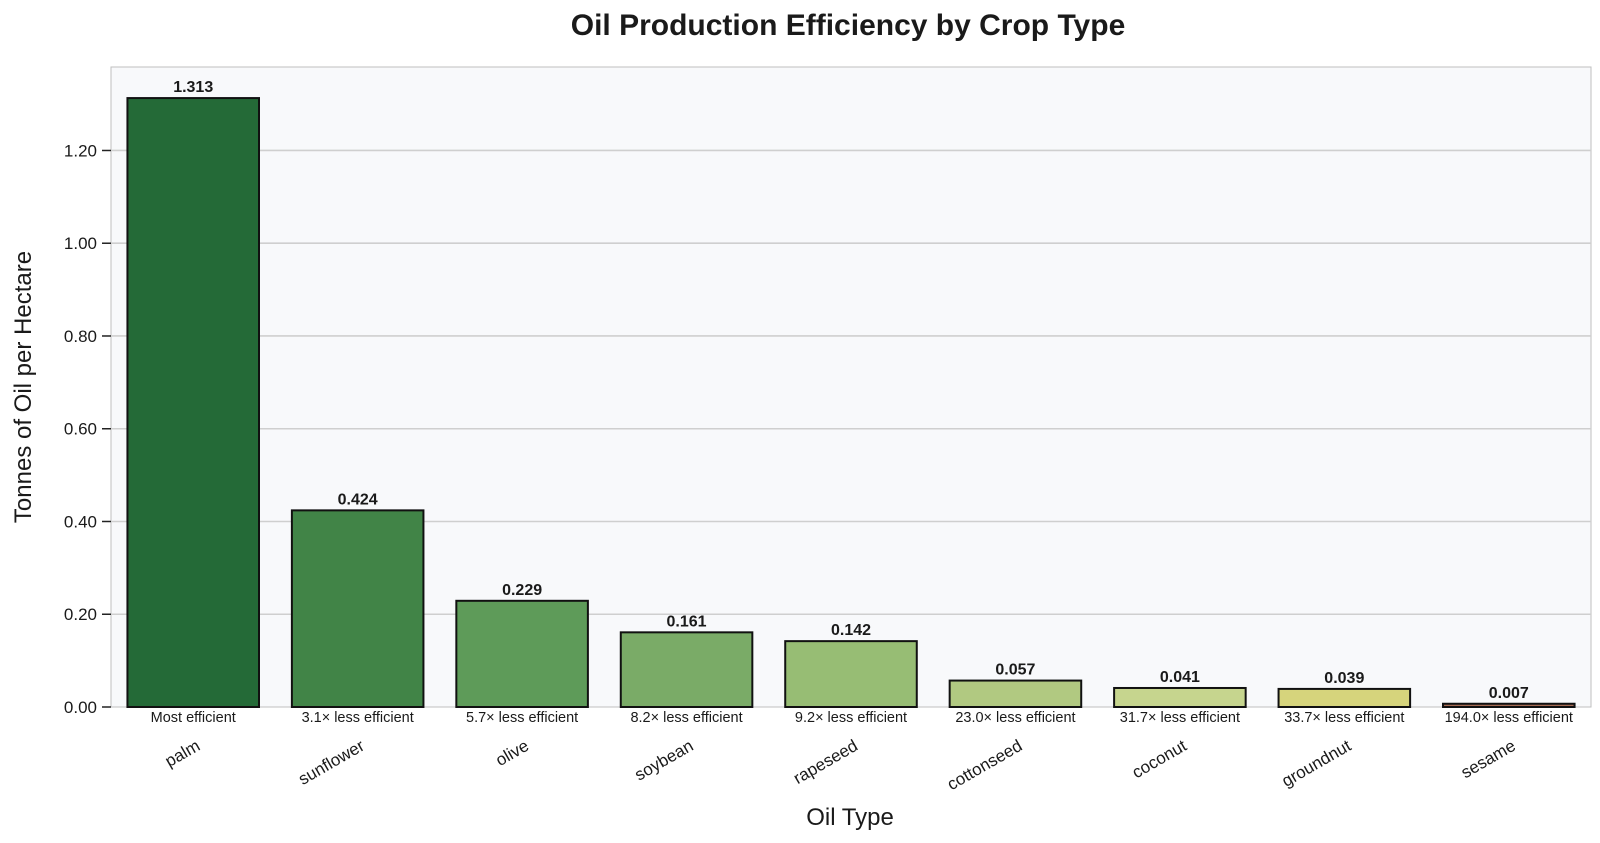 The width and height of the screenshot is (1600, 843). Describe the element at coordinates (848, 25) in the screenshot. I see `chart-title: Oil Production Efficiency by Crop Type` at that location.